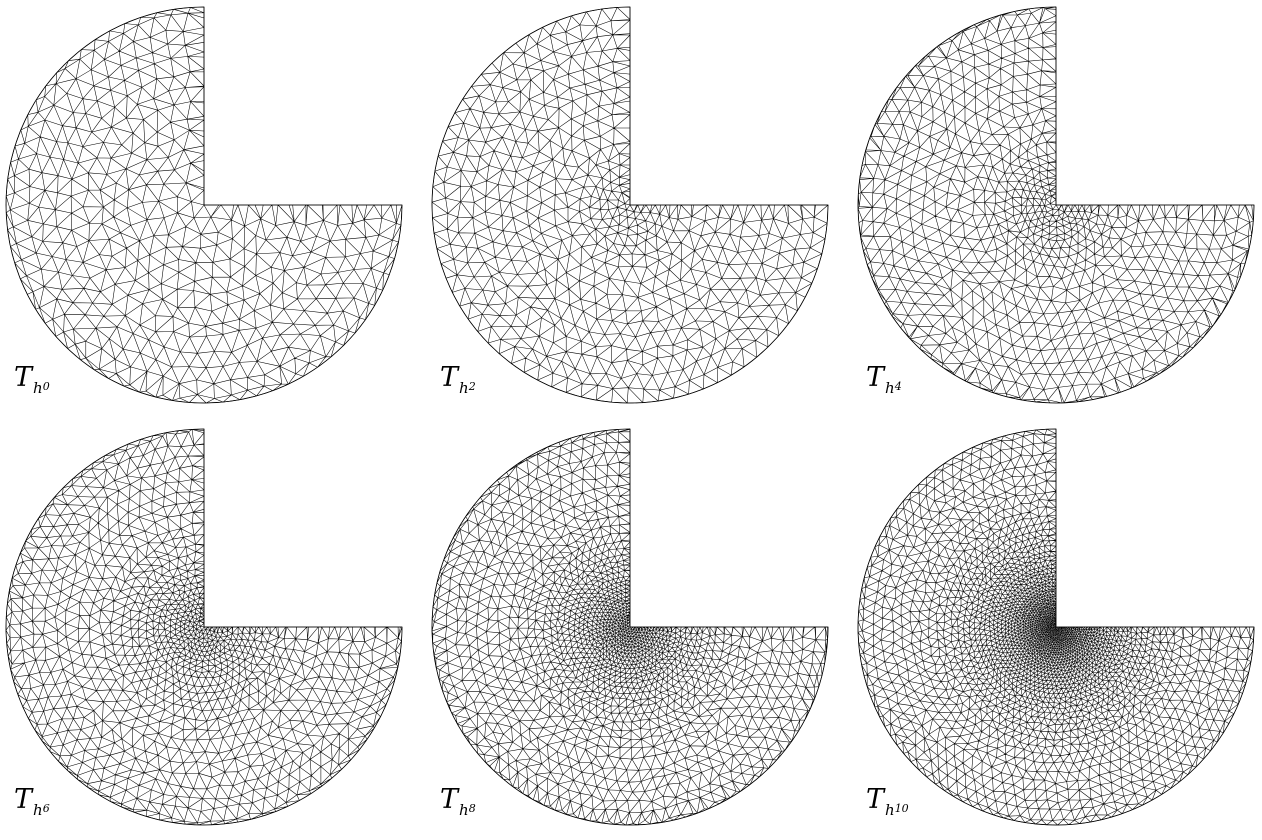 Image resolution: width=1262 pixels, height=840 pixels. I want to click on mesh-h10, so click(1056, 627).